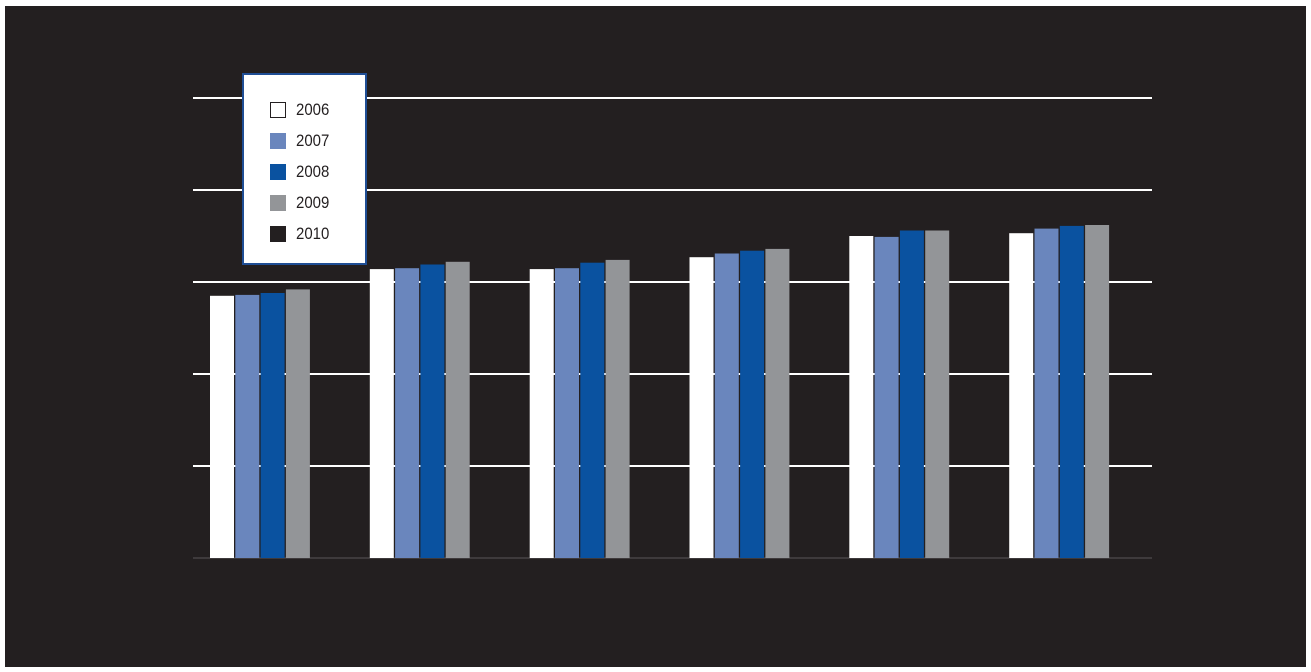 The width and height of the screenshot is (1311, 672). I want to click on legend-item-2006: 2006, so click(317, 109).